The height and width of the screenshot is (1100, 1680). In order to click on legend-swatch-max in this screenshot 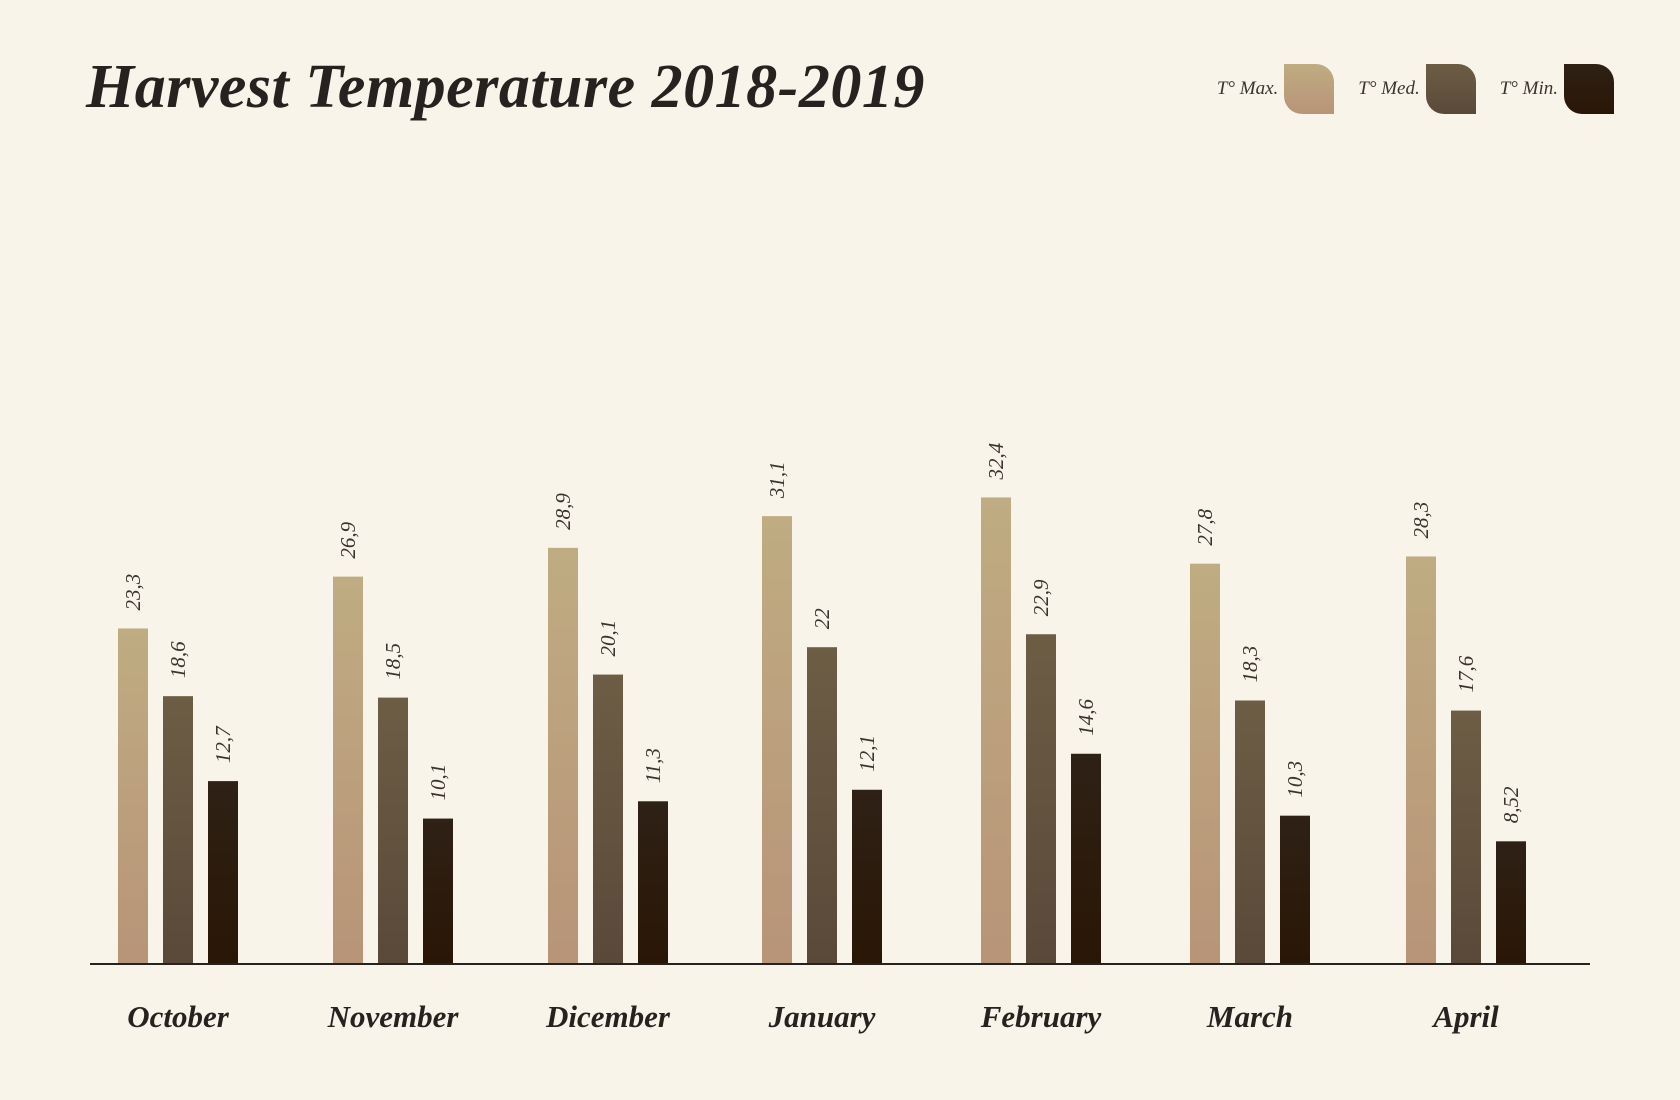, I will do `click(1309, 89)`.